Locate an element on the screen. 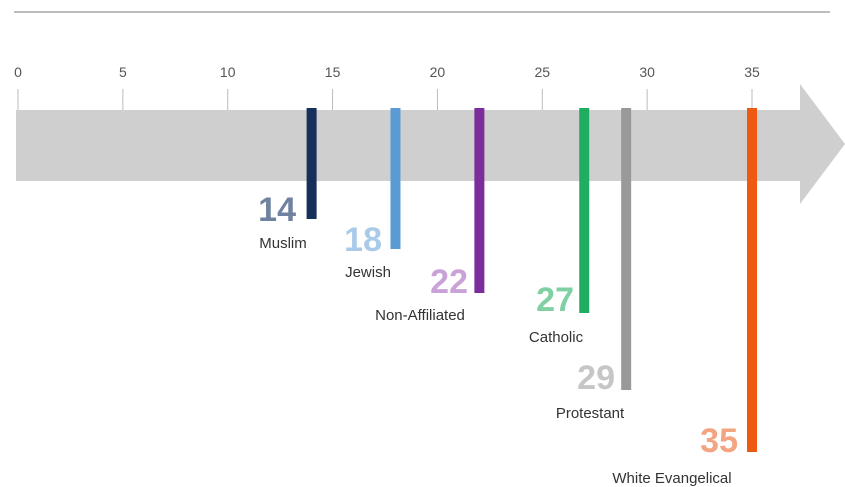 Image resolution: width=845 pixels, height=487 pixels. category-label: White Evangelical is located at coordinates (671, 478).